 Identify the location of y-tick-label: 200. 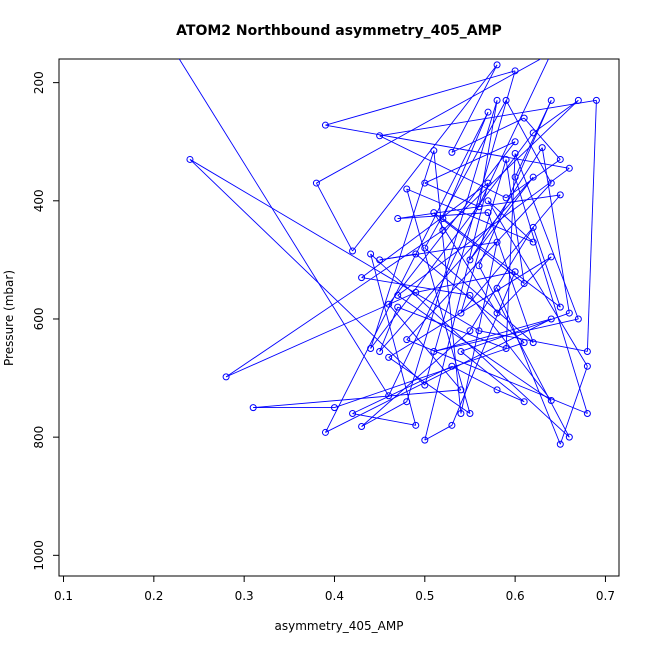
(39, 82).